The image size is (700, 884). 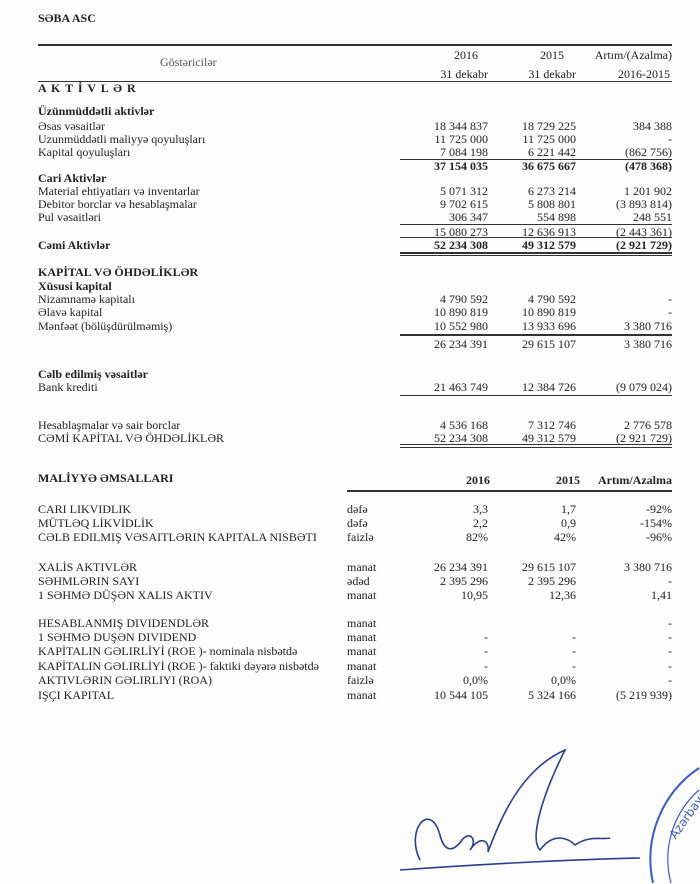 I want to click on value-2015: 11 725 000, so click(x=549, y=139).